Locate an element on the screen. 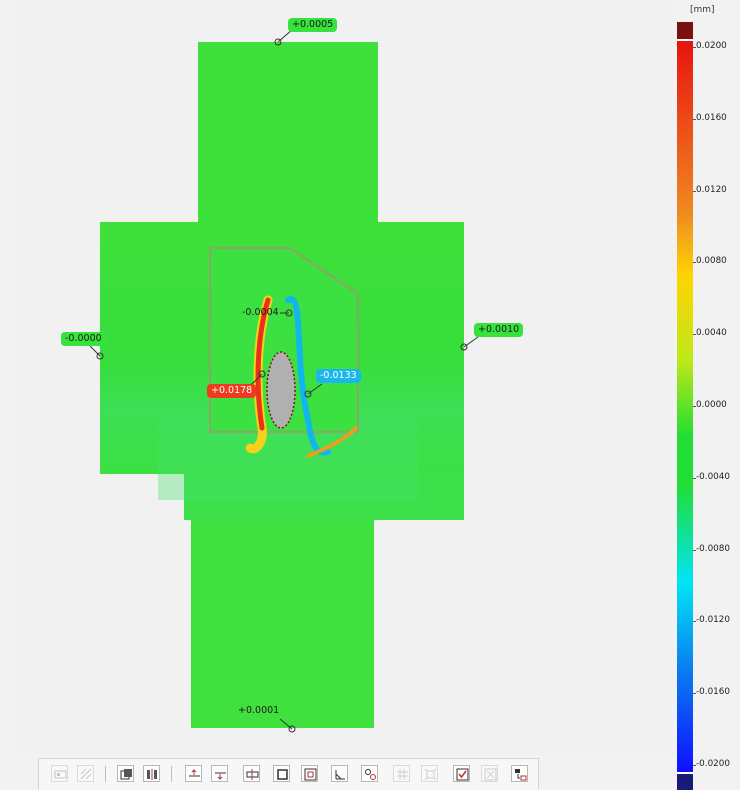 The width and height of the screenshot is (740, 790). uncheck-button is located at coordinates (489, 773).